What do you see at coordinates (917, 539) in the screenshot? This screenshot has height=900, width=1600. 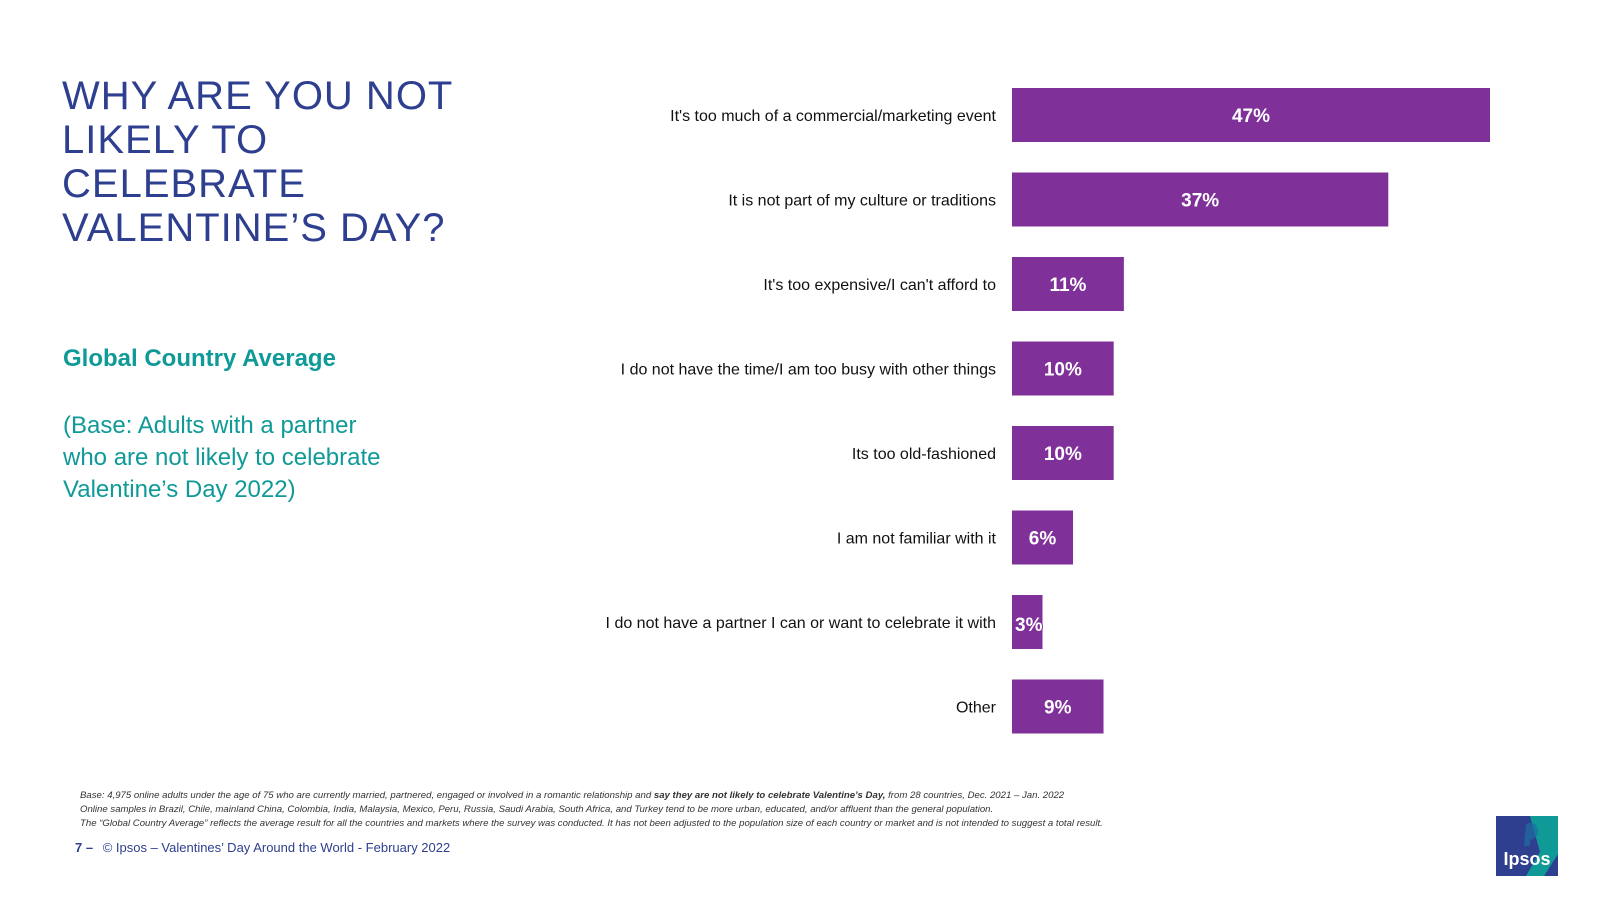 I see `category-label-6: I am not familiar with it` at bounding box center [917, 539].